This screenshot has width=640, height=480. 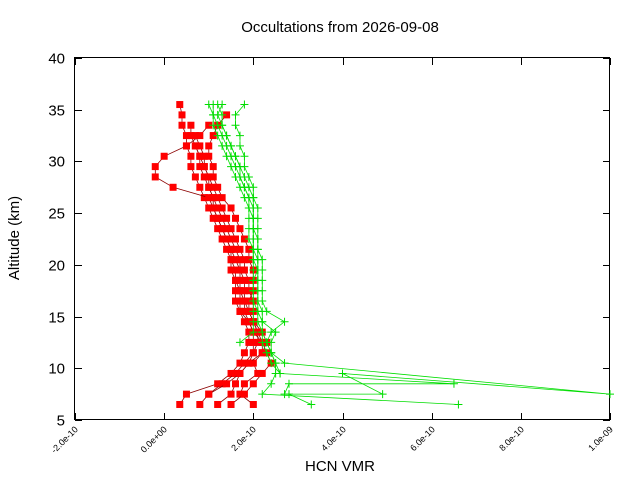 I want to click on y-tick-label: 30, so click(x=56, y=162).